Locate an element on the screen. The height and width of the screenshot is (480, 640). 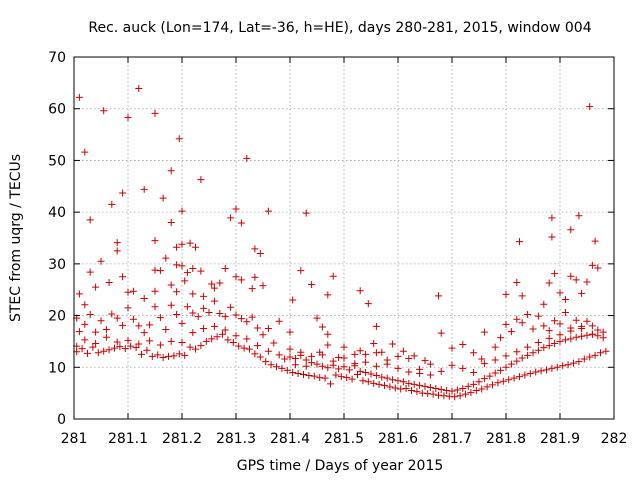
x-axis-label: GPS time / Days of year 2015 is located at coordinates (340, 466).